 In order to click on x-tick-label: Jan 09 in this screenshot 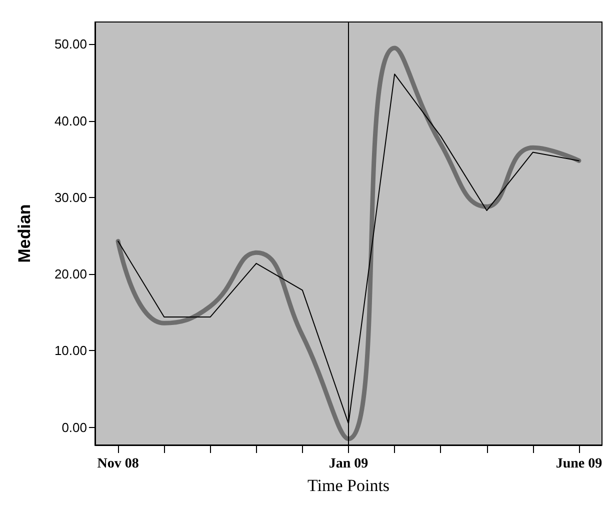, I will do `click(348, 464)`.